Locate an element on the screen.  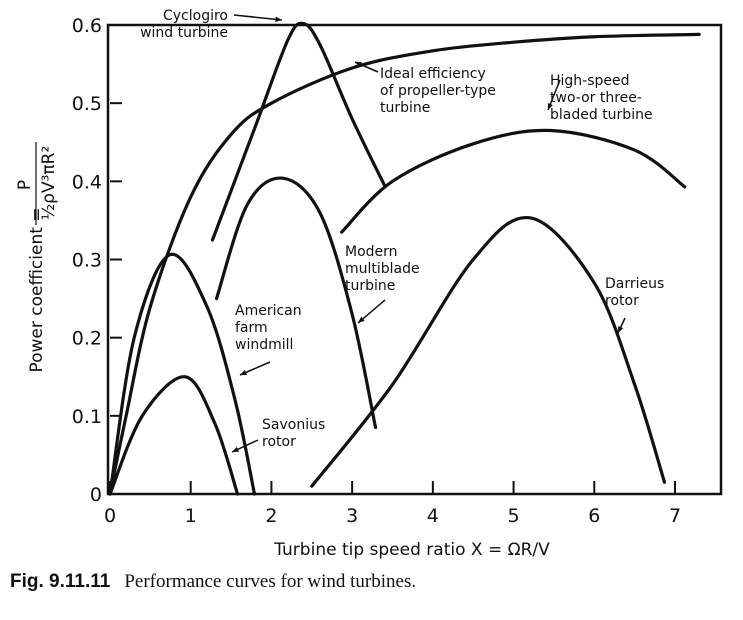
y-tick-label: 0.5 is located at coordinates (87, 104).